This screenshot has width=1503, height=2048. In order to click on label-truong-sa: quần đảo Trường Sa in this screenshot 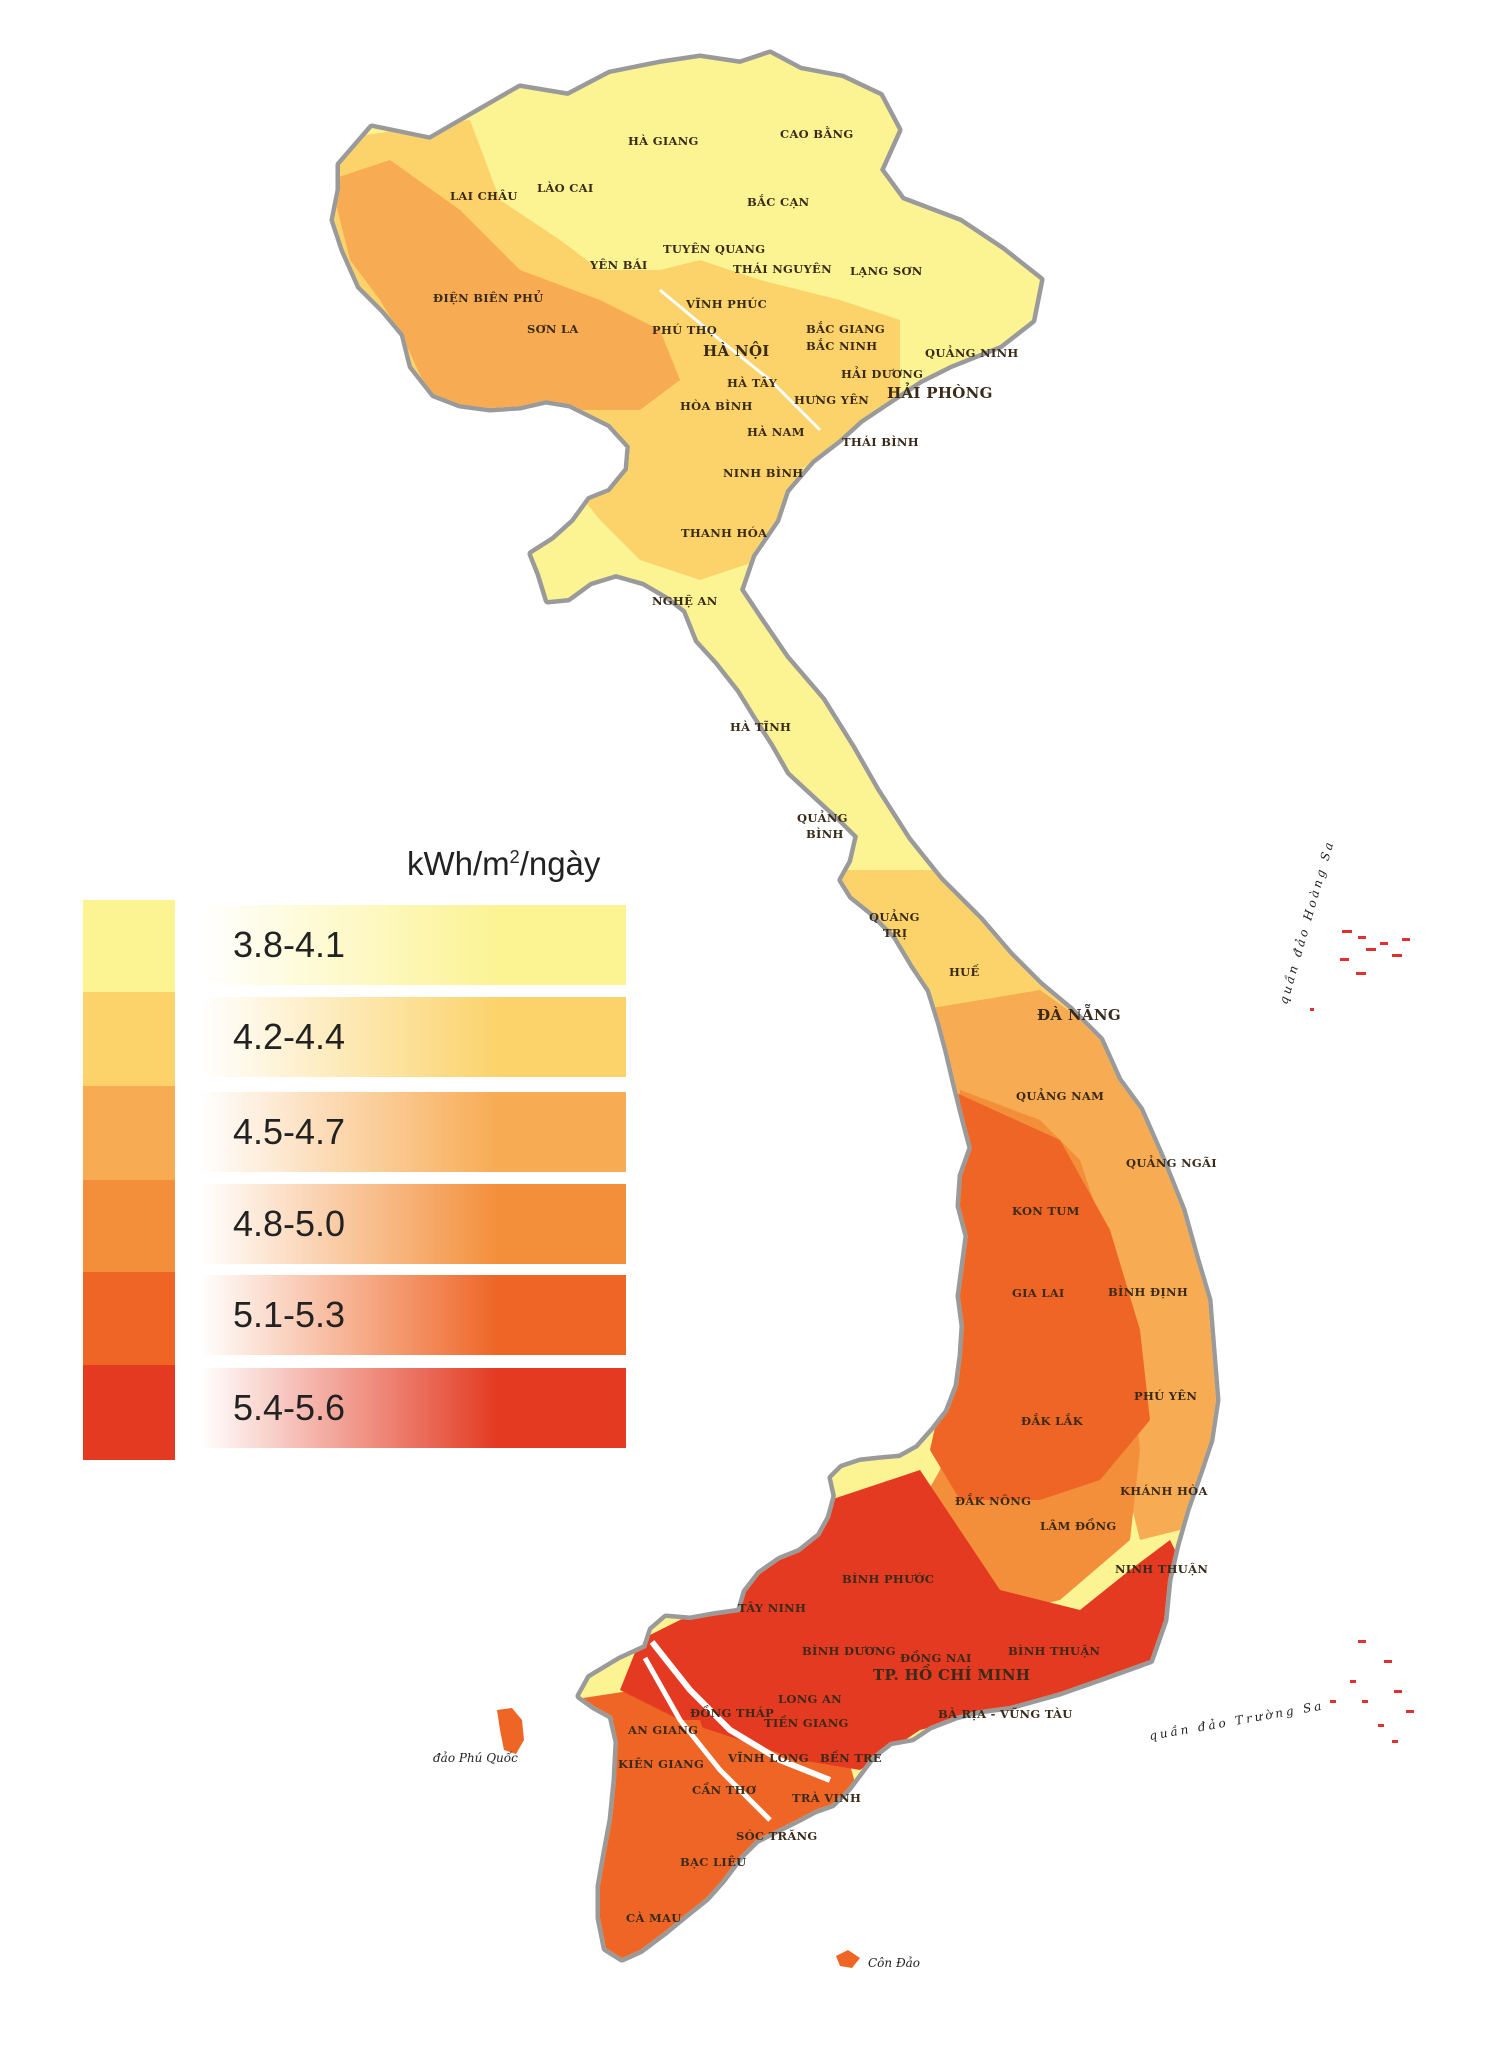, I will do `click(1236, 1720)`.